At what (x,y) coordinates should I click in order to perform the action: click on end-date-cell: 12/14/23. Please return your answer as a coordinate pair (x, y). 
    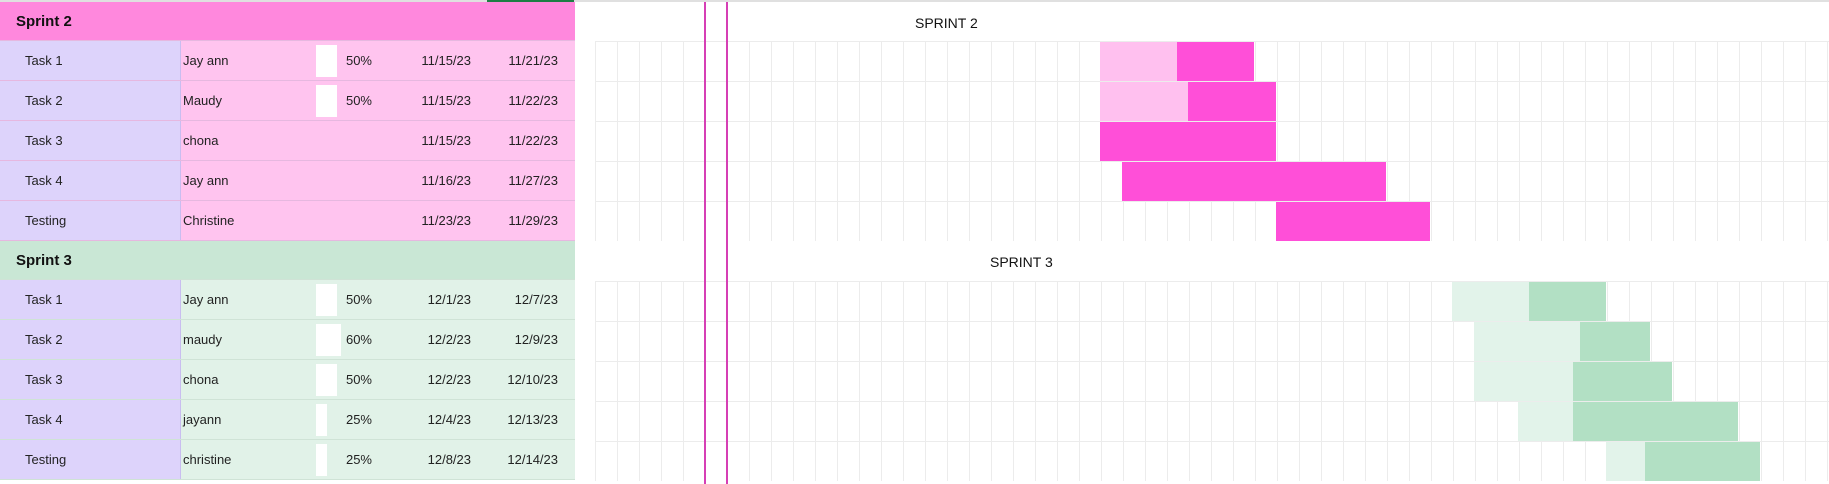
    Looking at the image, I should click on (531, 459).